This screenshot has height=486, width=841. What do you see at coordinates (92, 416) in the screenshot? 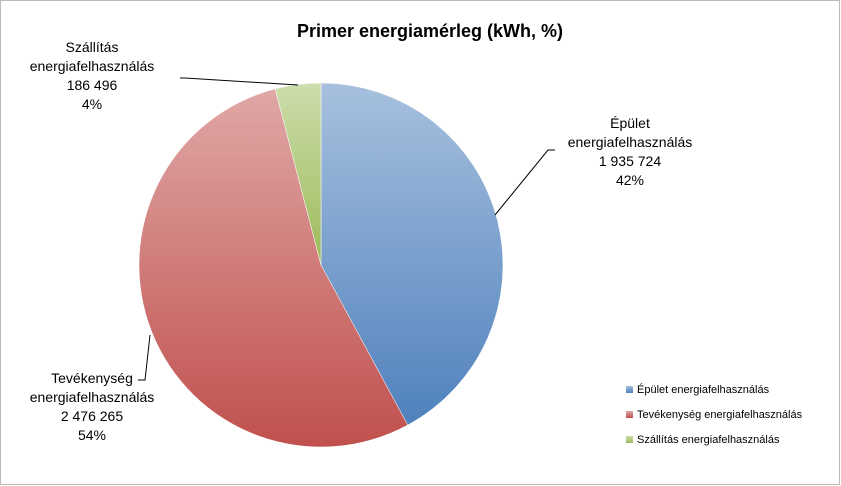
I see `data-label-value: 2 476 265` at bounding box center [92, 416].